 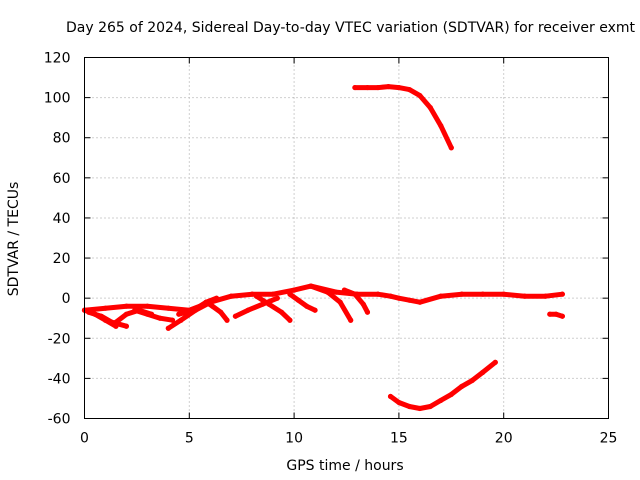 What do you see at coordinates (59, 339) in the screenshot?
I see `y-tick-label: -20` at bounding box center [59, 339].